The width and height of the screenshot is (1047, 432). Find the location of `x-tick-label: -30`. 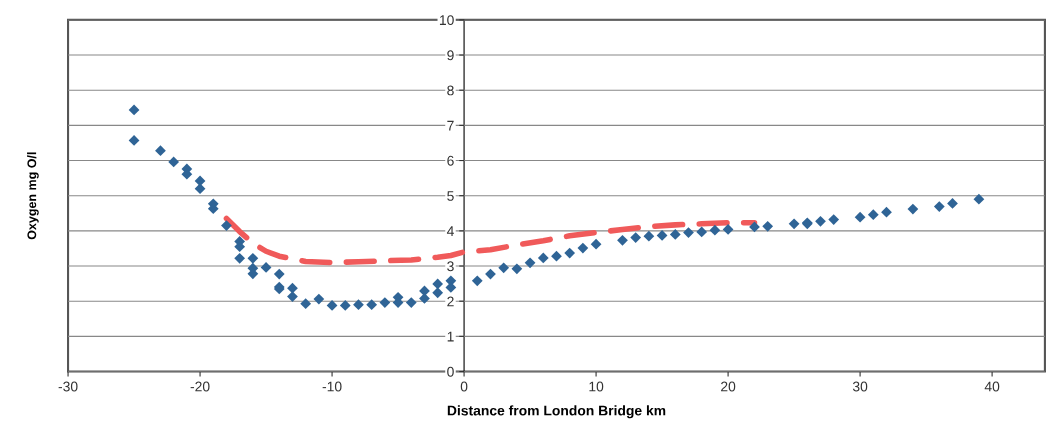

x-tick-label: -30 is located at coordinates (68, 386).